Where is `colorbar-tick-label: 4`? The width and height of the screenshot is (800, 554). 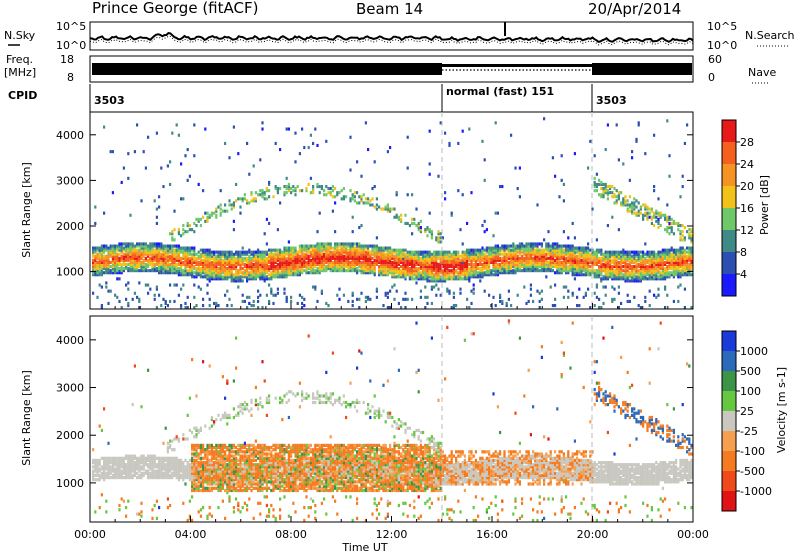 colorbar-tick-label: 4 is located at coordinates (743, 274).